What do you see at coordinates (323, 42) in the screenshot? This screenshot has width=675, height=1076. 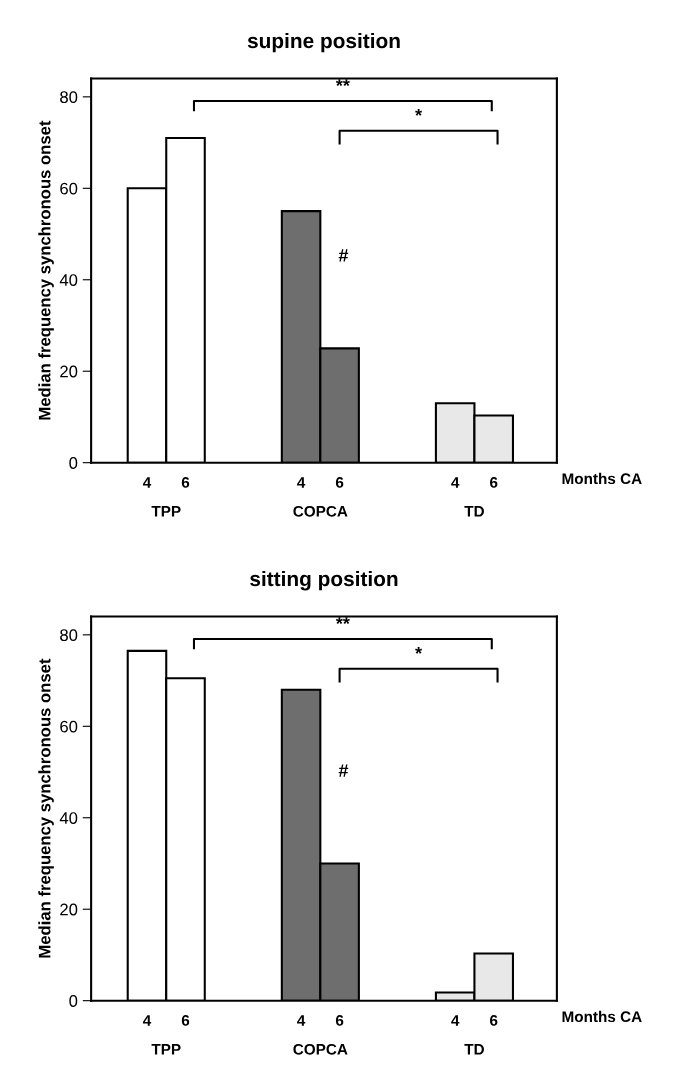 I see `chart-title: supine position` at bounding box center [323, 42].